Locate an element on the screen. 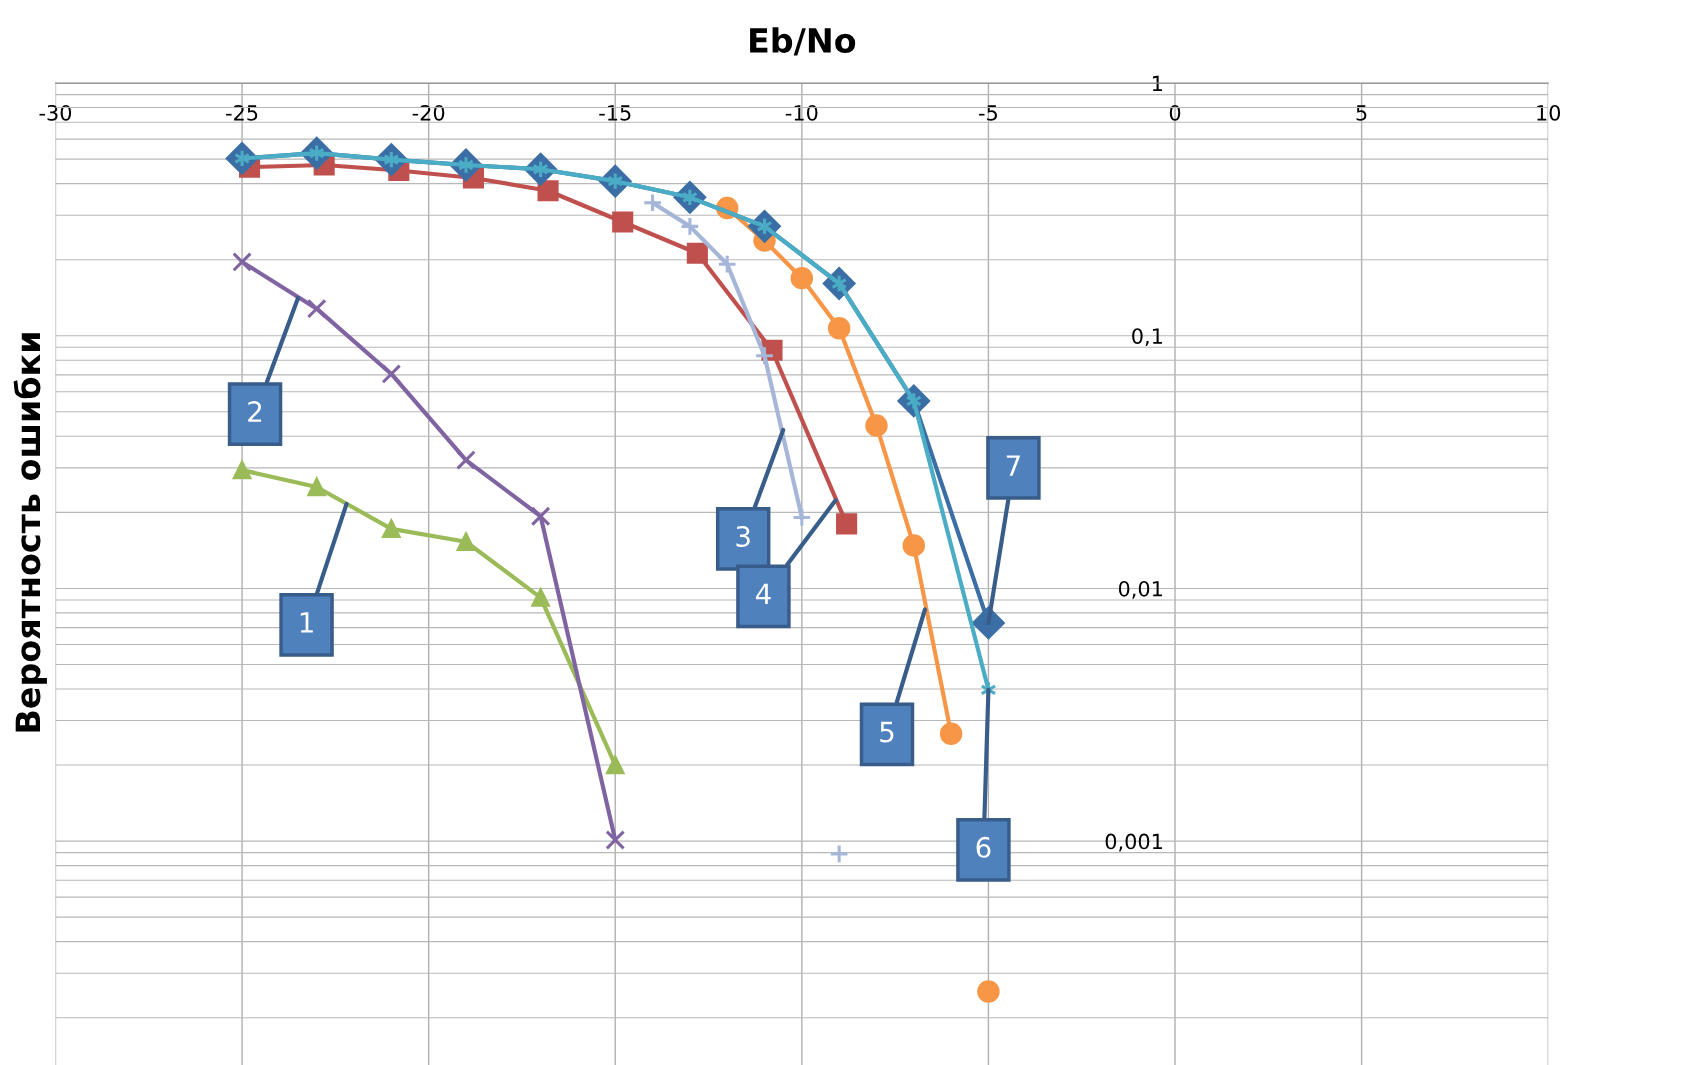  annotation: 4 is located at coordinates (763, 594).